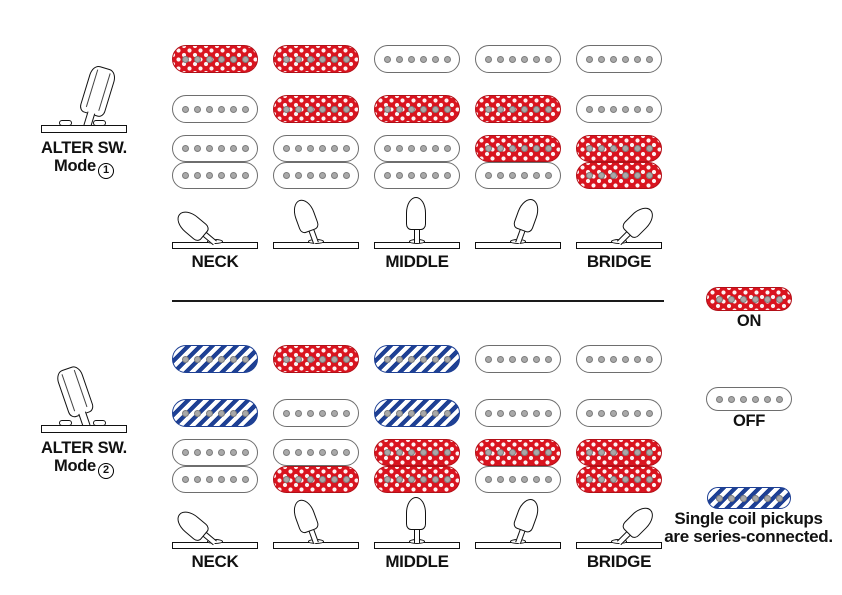  Describe the element at coordinates (417, 561) in the screenshot. I see `position-label-middle: MIDDLE` at that location.